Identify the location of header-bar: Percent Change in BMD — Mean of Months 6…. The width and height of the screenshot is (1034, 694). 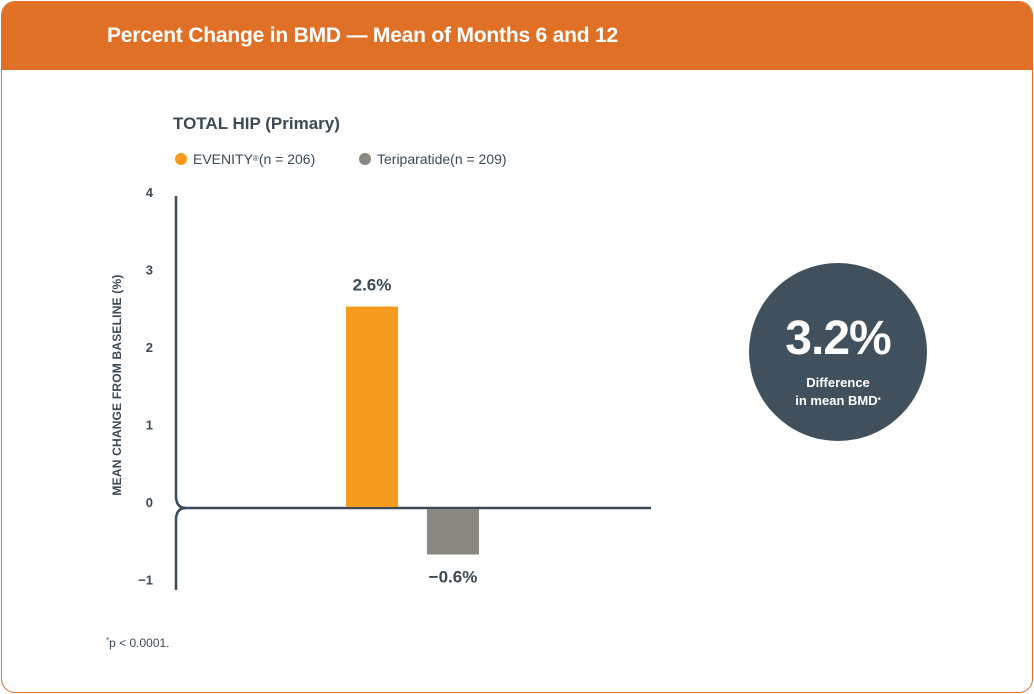
(517, 36).